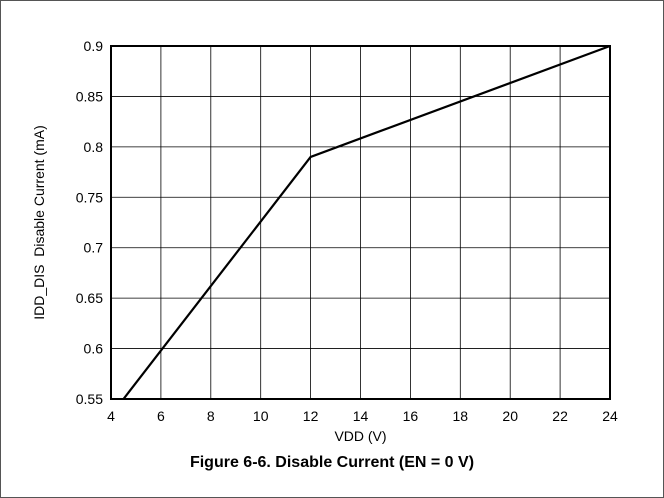  I want to click on y-tick-label: 0.75, so click(89, 197).